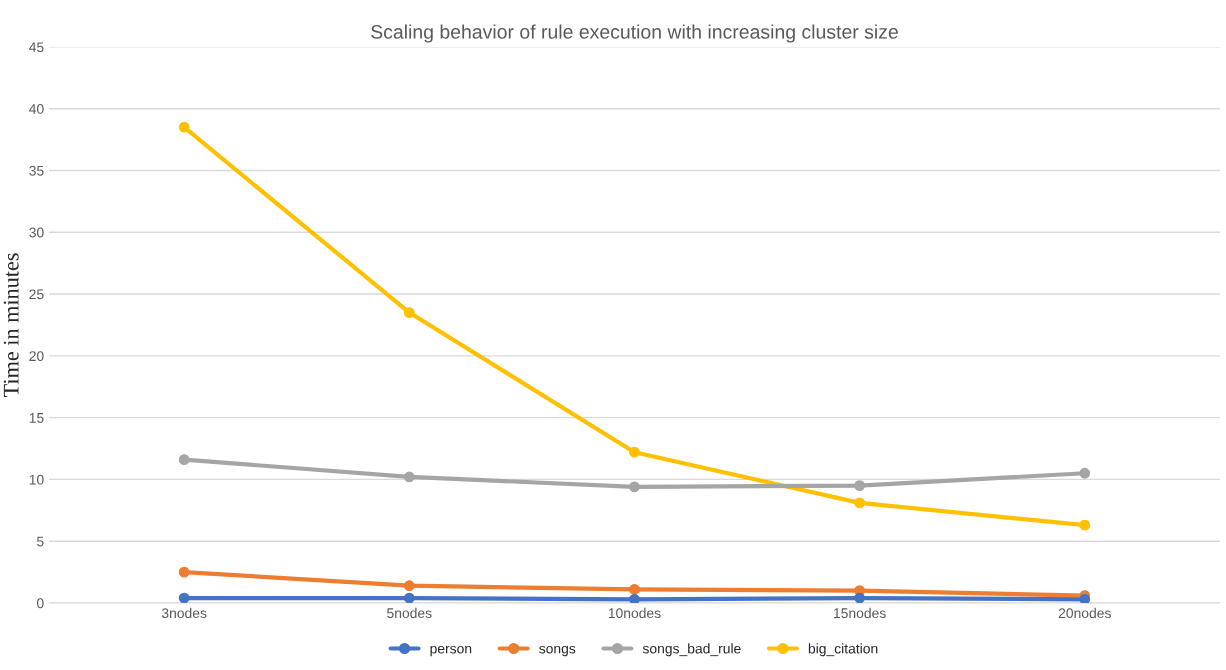  Describe the element at coordinates (557, 651) in the screenshot. I see `legend-label: songs` at that location.